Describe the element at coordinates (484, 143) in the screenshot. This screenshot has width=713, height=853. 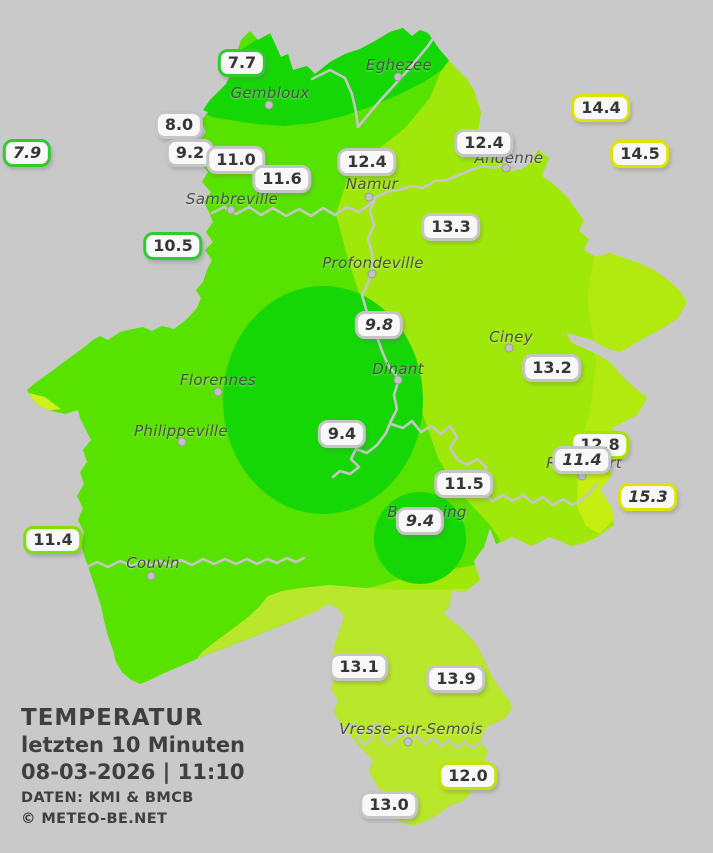
I see `temp-label-12-4-7: 12.4` at that location.